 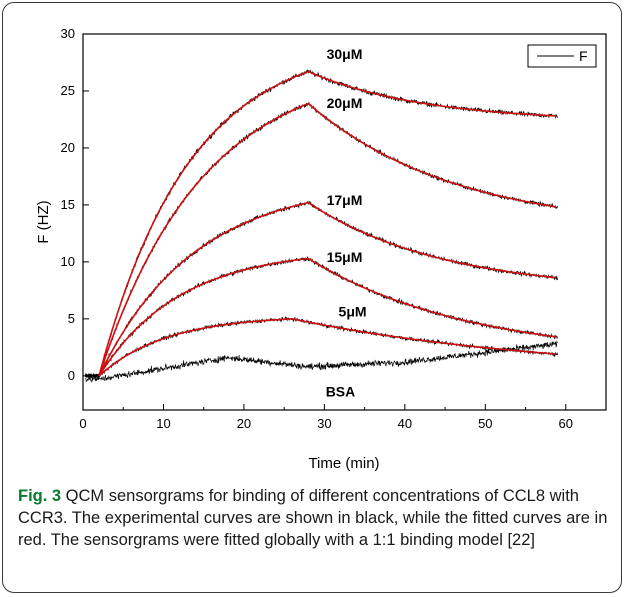 I want to click on curve-label-1: 20μM, so click(x=345, y=103).